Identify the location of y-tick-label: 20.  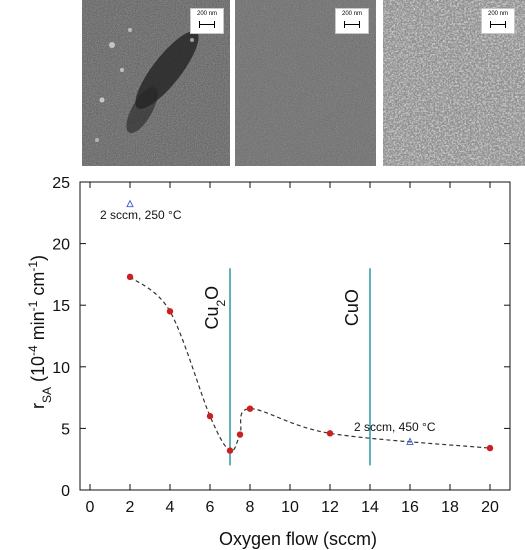
(61, 245).